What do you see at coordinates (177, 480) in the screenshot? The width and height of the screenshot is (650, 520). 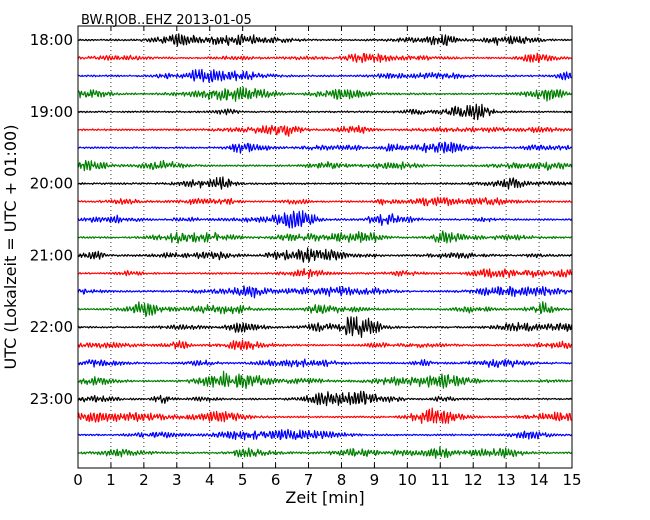 I see `x-tick-label: 3` at bounding box center [177, 480].